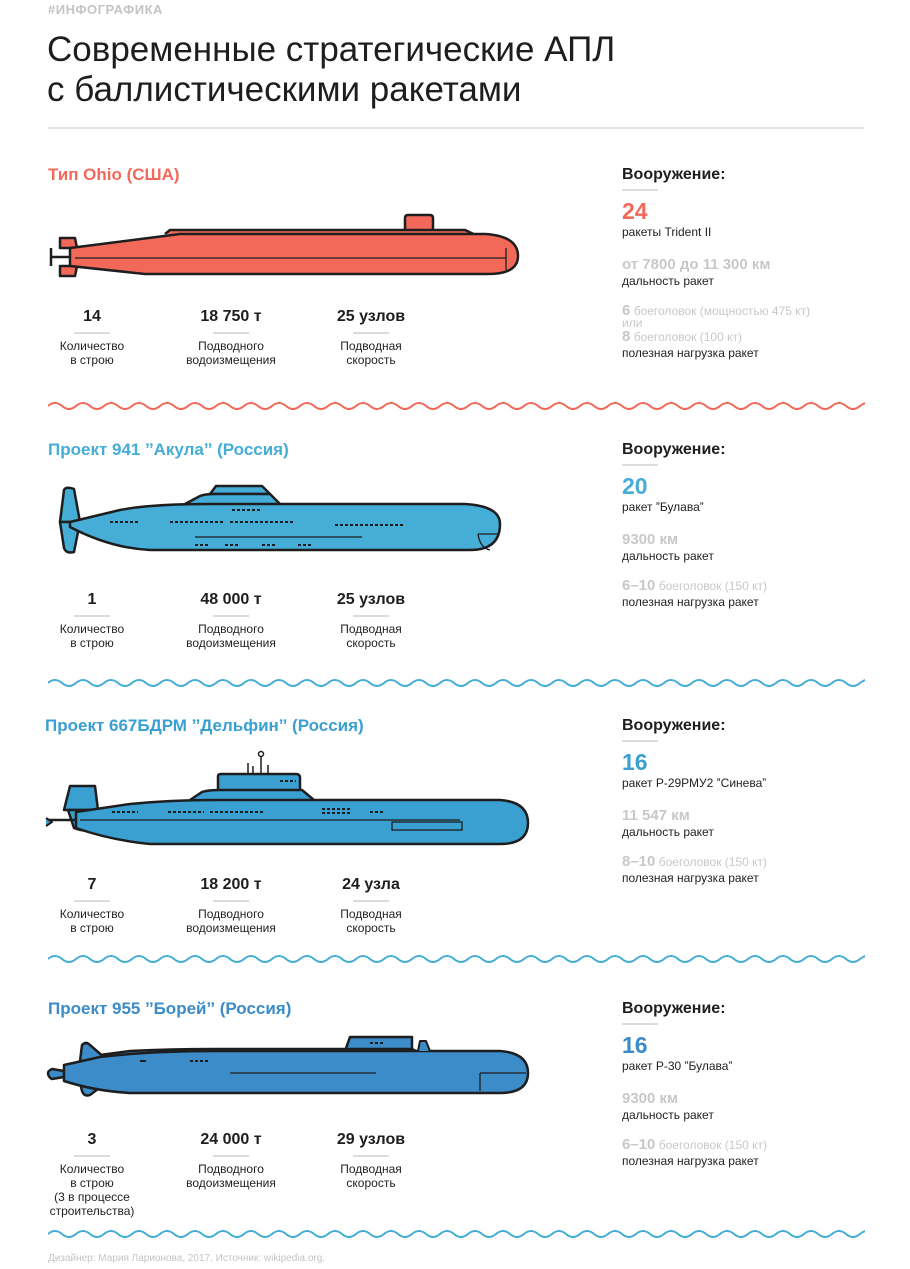 The height and width of the screenshot is (1269, 910). Describe the element at coordinates (231, 905) in the screenshot. I see `stat-displacement: 18 200 т Подводного водоизмещения` at that location.